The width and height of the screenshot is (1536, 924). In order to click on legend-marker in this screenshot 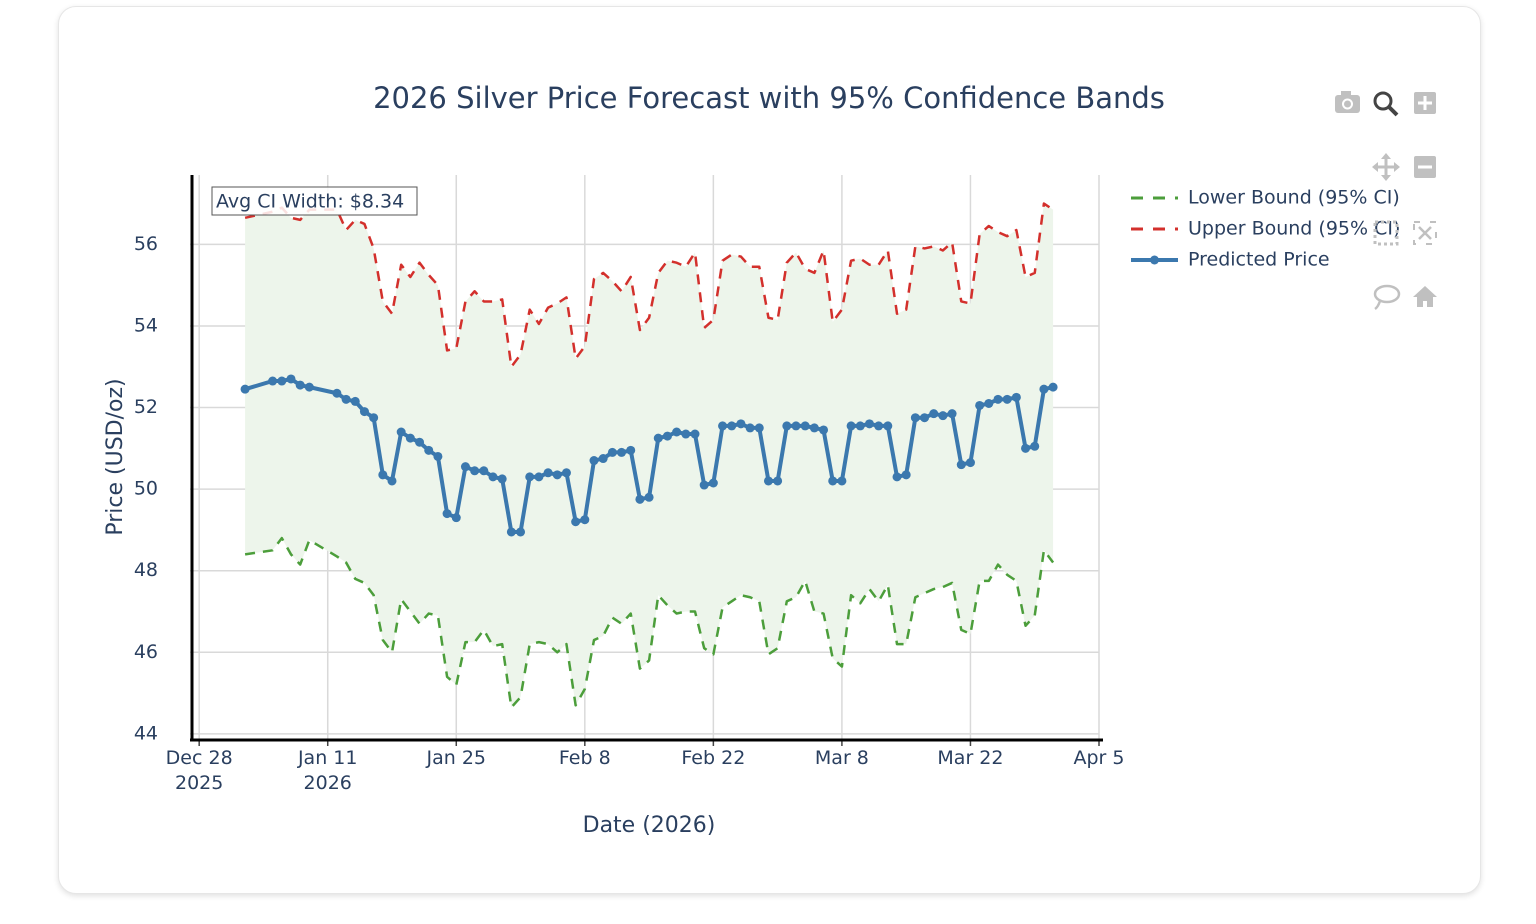, I will do `click(1154, 260)`.